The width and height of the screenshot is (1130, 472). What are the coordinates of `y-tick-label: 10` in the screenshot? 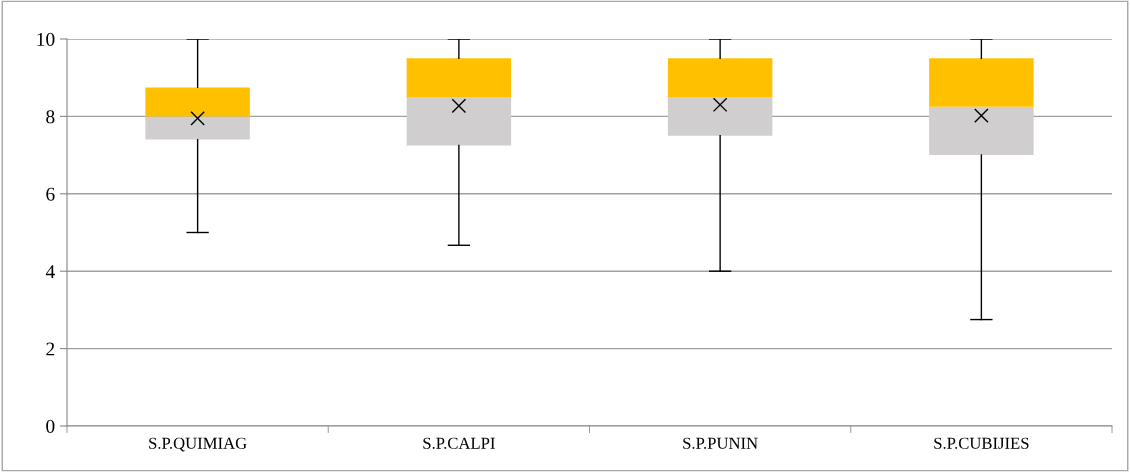 It's located at (46, 39).